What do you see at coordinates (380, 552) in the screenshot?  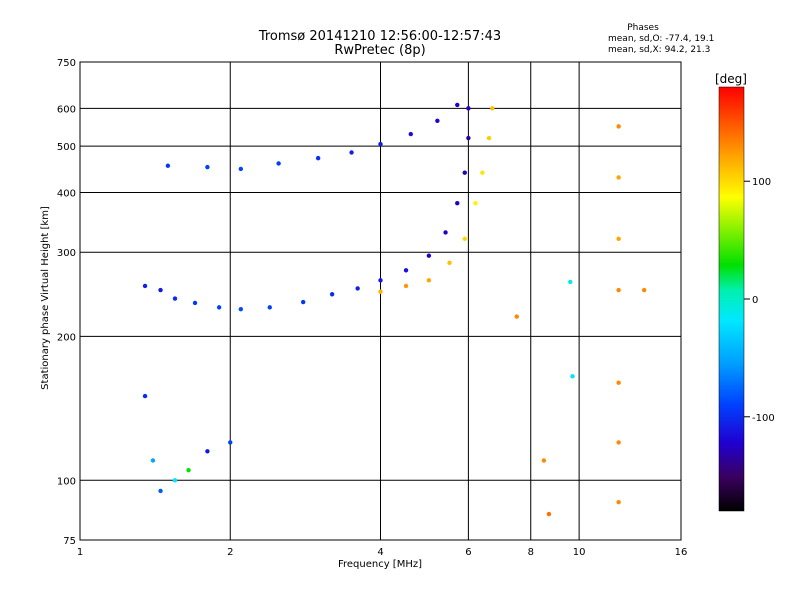 I see `x-tick-label: 4` at bounding box center [380, 552].